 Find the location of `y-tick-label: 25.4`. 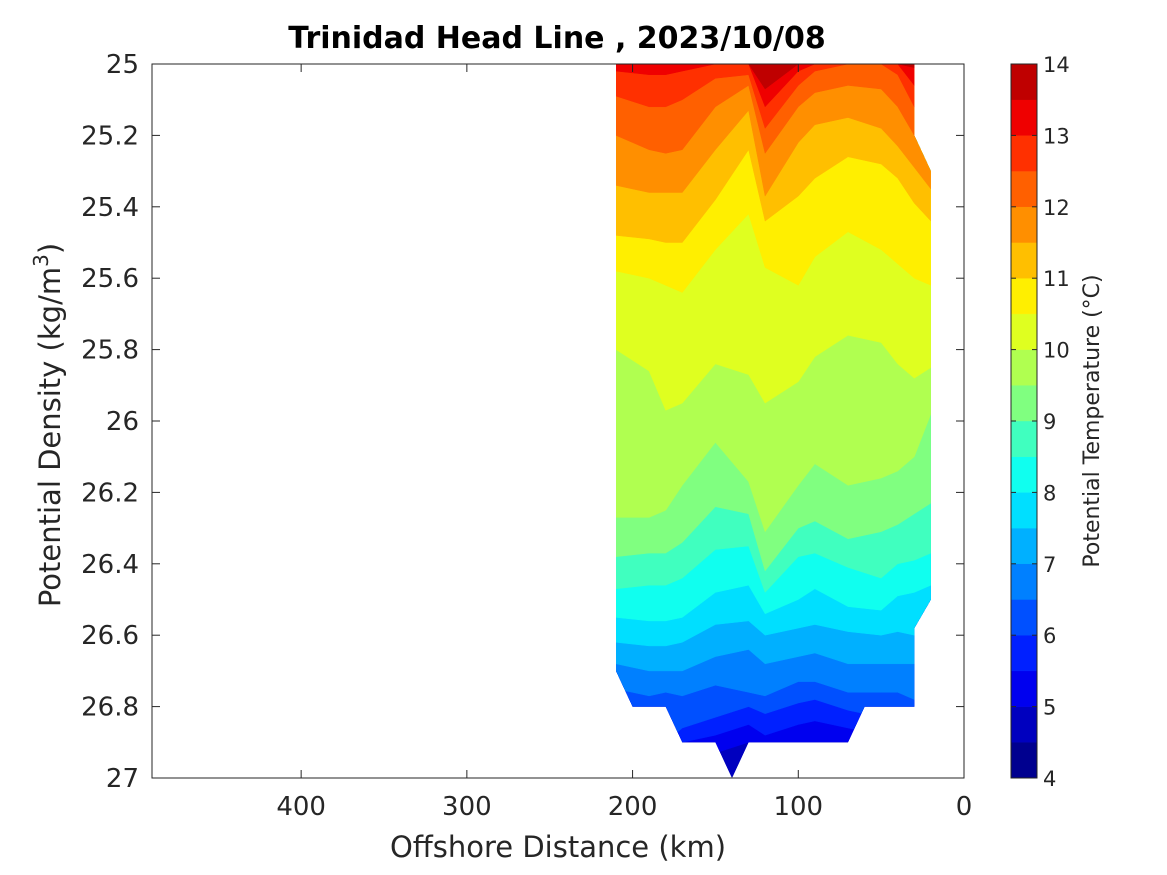

y-tick-label: 25.4 is located at coordinates (110, 208).